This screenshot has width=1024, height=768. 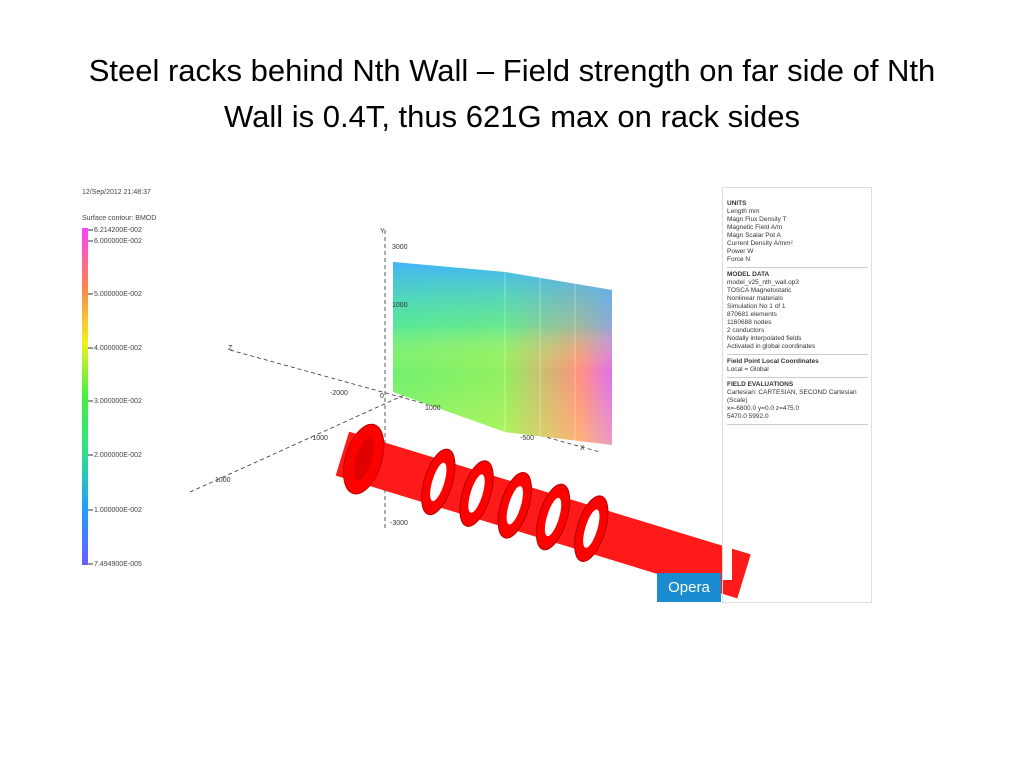 I want to click on legend-label: 2.000000E-002, so click(x=118, y=455).